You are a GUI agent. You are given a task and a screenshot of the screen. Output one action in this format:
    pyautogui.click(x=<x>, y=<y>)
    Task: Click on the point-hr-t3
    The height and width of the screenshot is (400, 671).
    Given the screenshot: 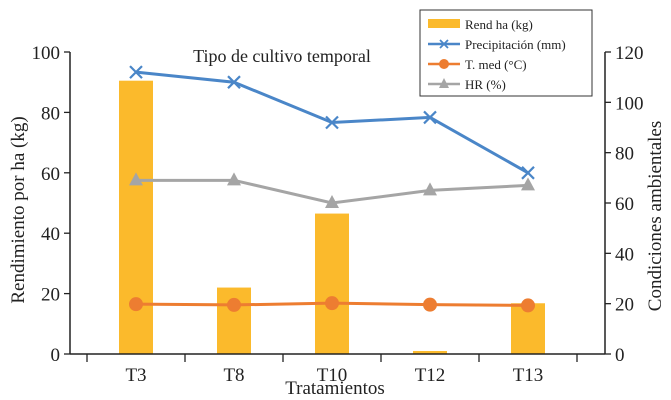 What is the action you would take?
    pyautogui.click(x=136, y=179)
    